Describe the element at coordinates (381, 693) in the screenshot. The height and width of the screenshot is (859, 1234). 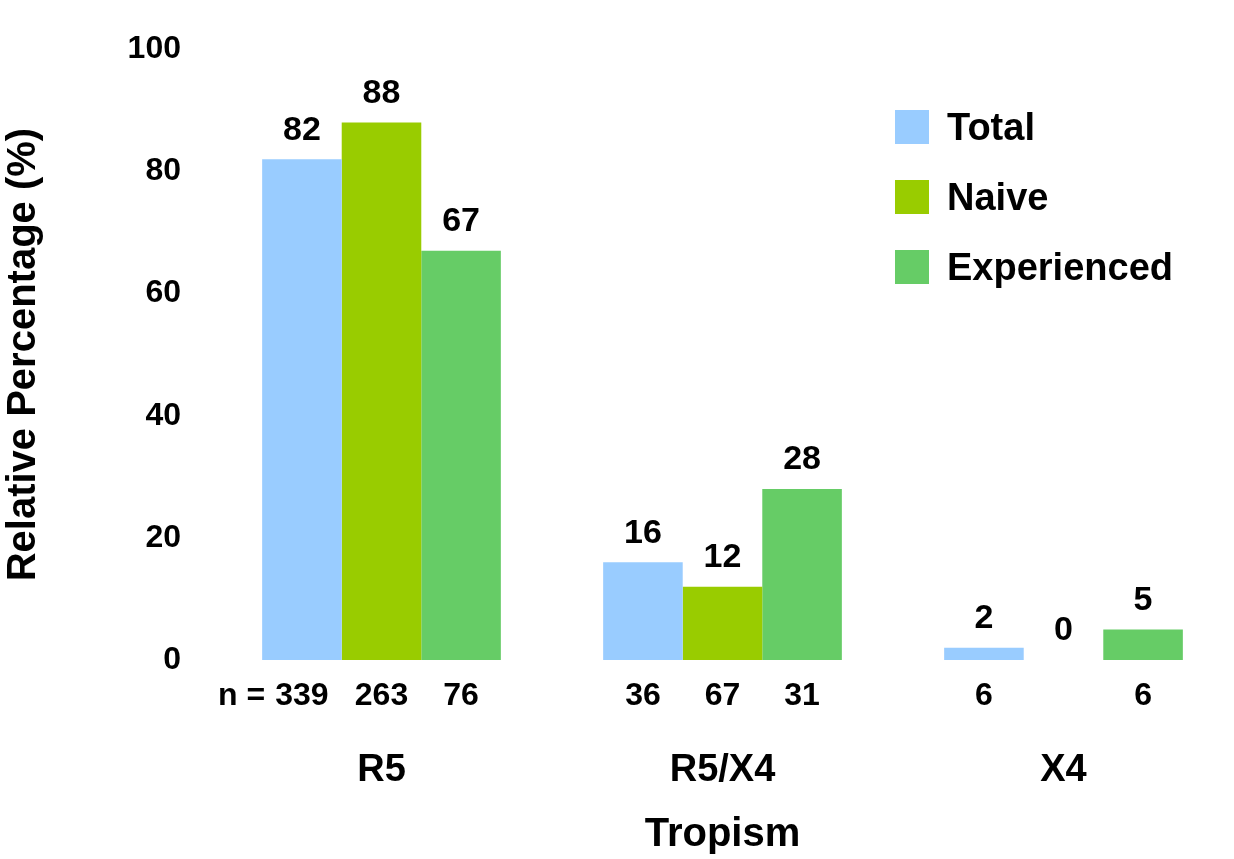
I see `text: 263` at that location.